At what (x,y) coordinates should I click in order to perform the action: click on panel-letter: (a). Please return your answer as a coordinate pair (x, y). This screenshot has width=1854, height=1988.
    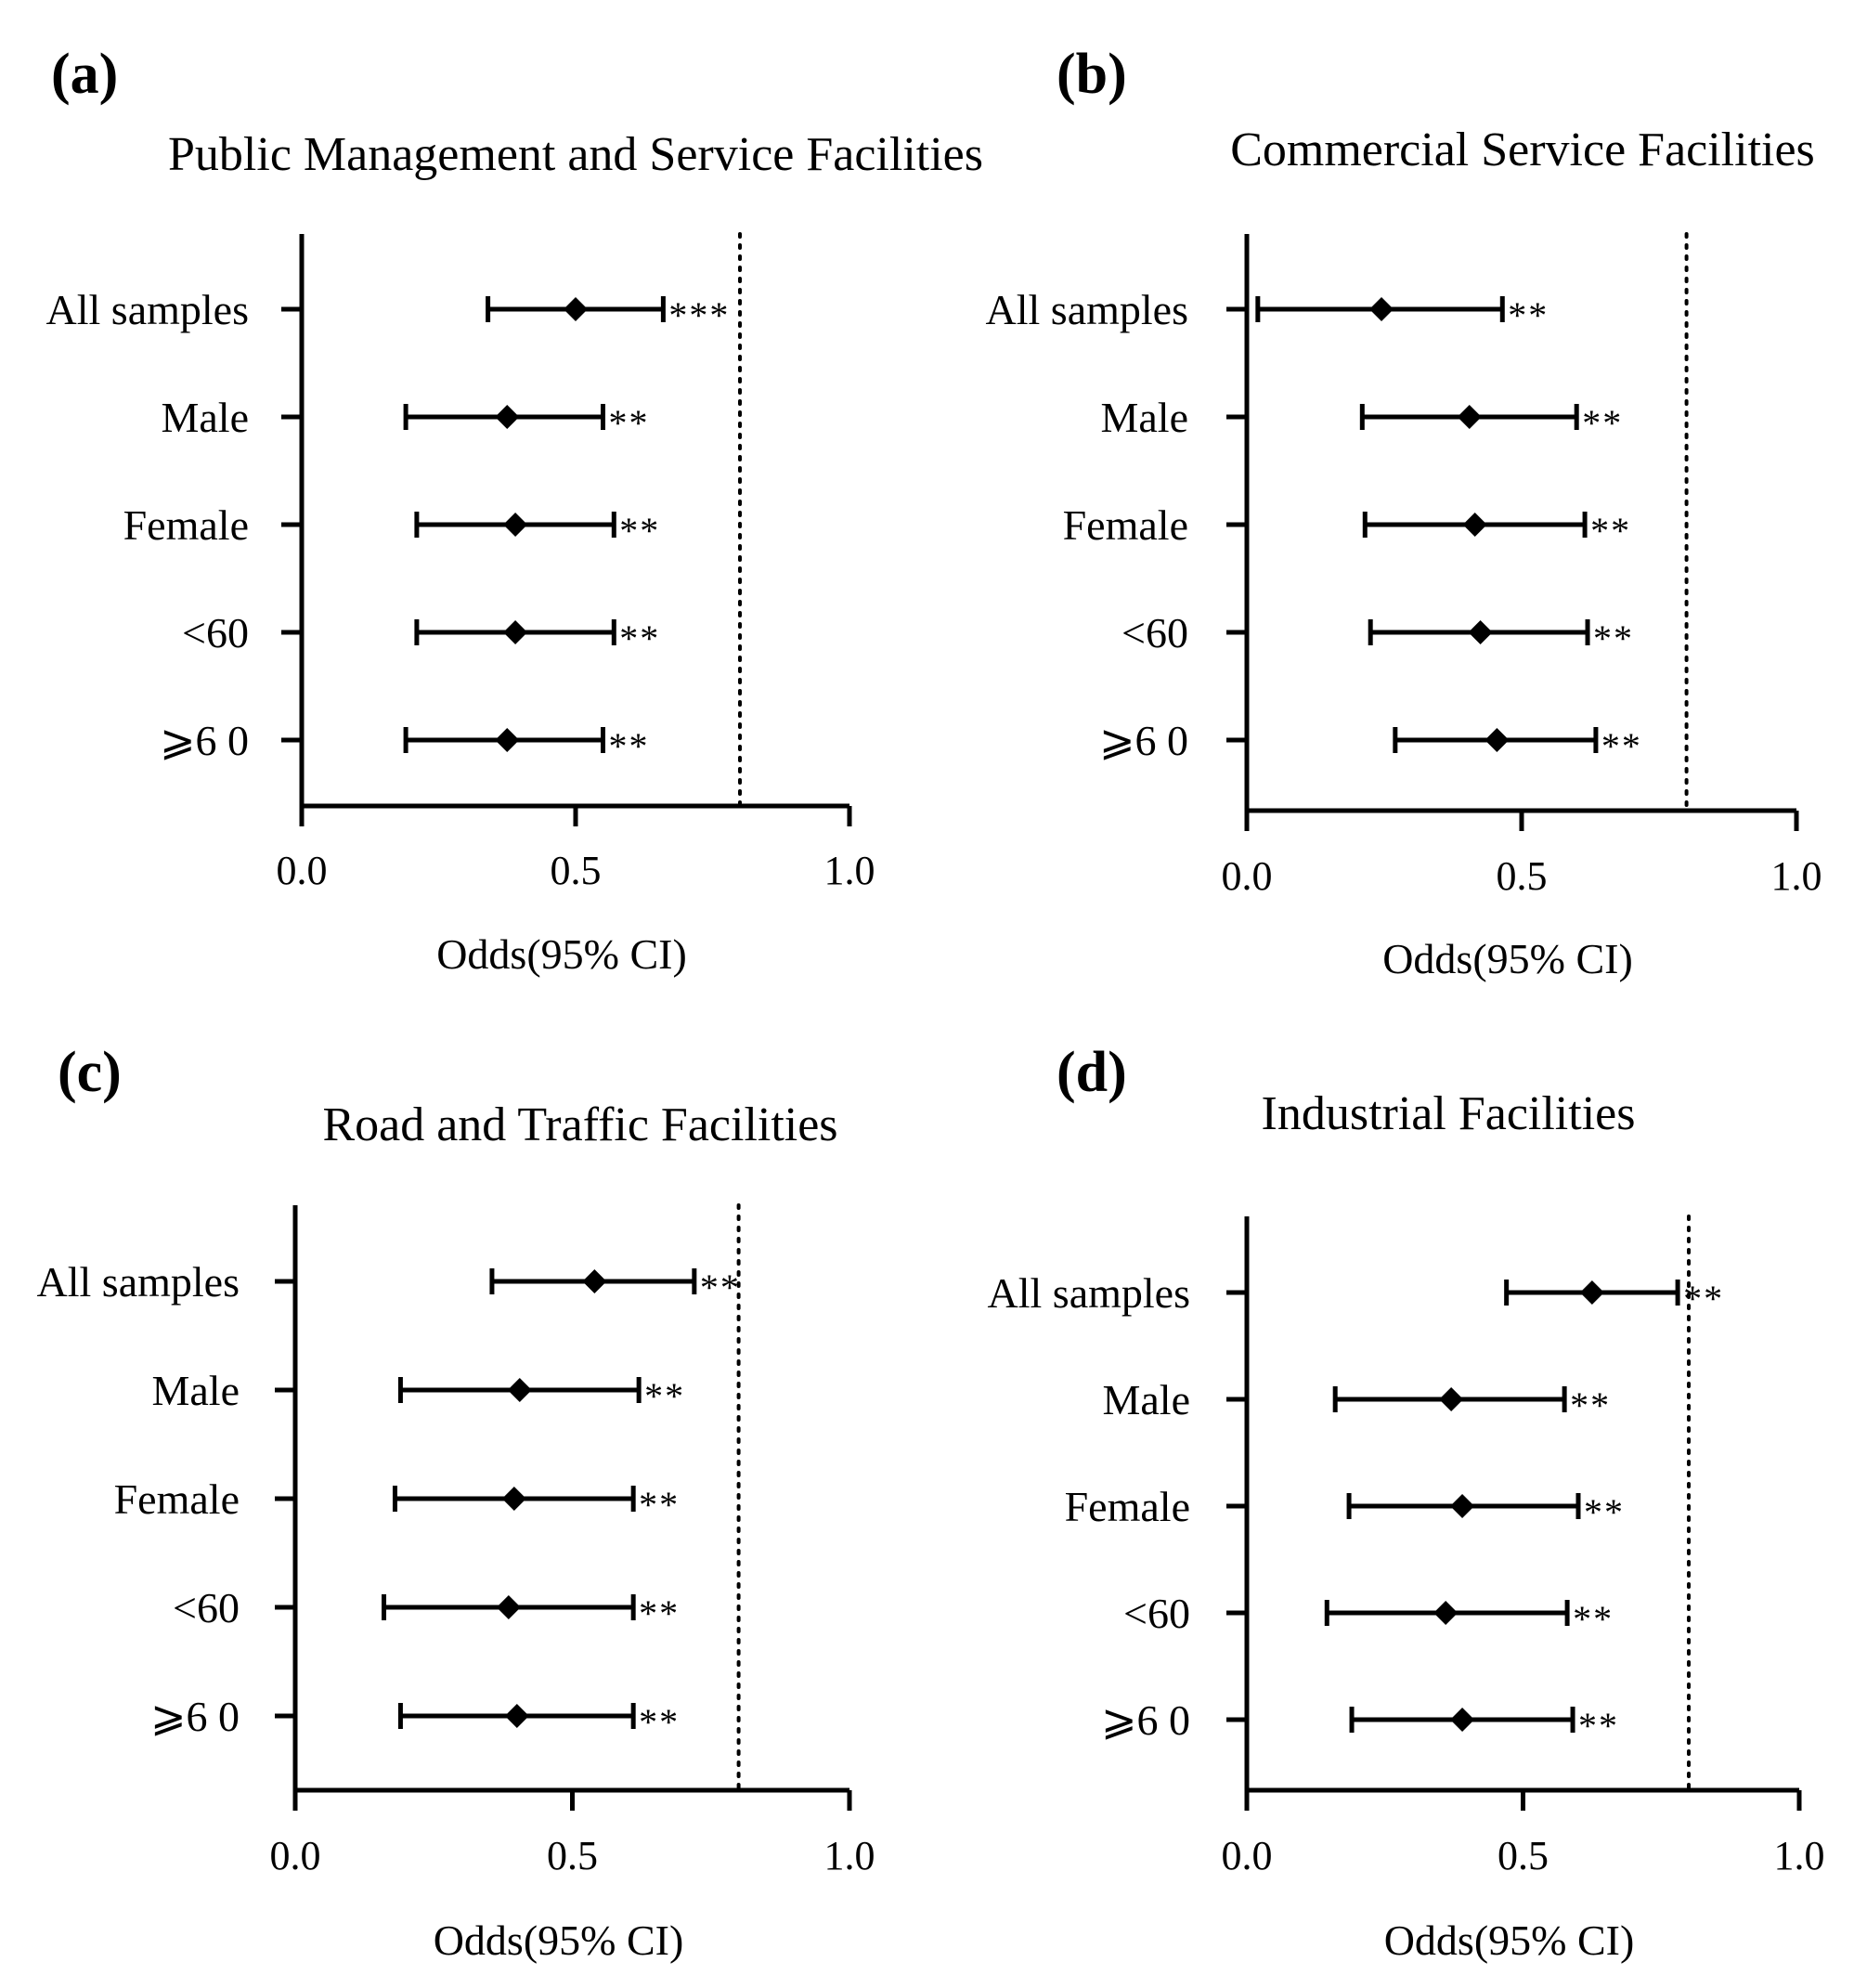
    Looking at the image, I should click on (85, 74).